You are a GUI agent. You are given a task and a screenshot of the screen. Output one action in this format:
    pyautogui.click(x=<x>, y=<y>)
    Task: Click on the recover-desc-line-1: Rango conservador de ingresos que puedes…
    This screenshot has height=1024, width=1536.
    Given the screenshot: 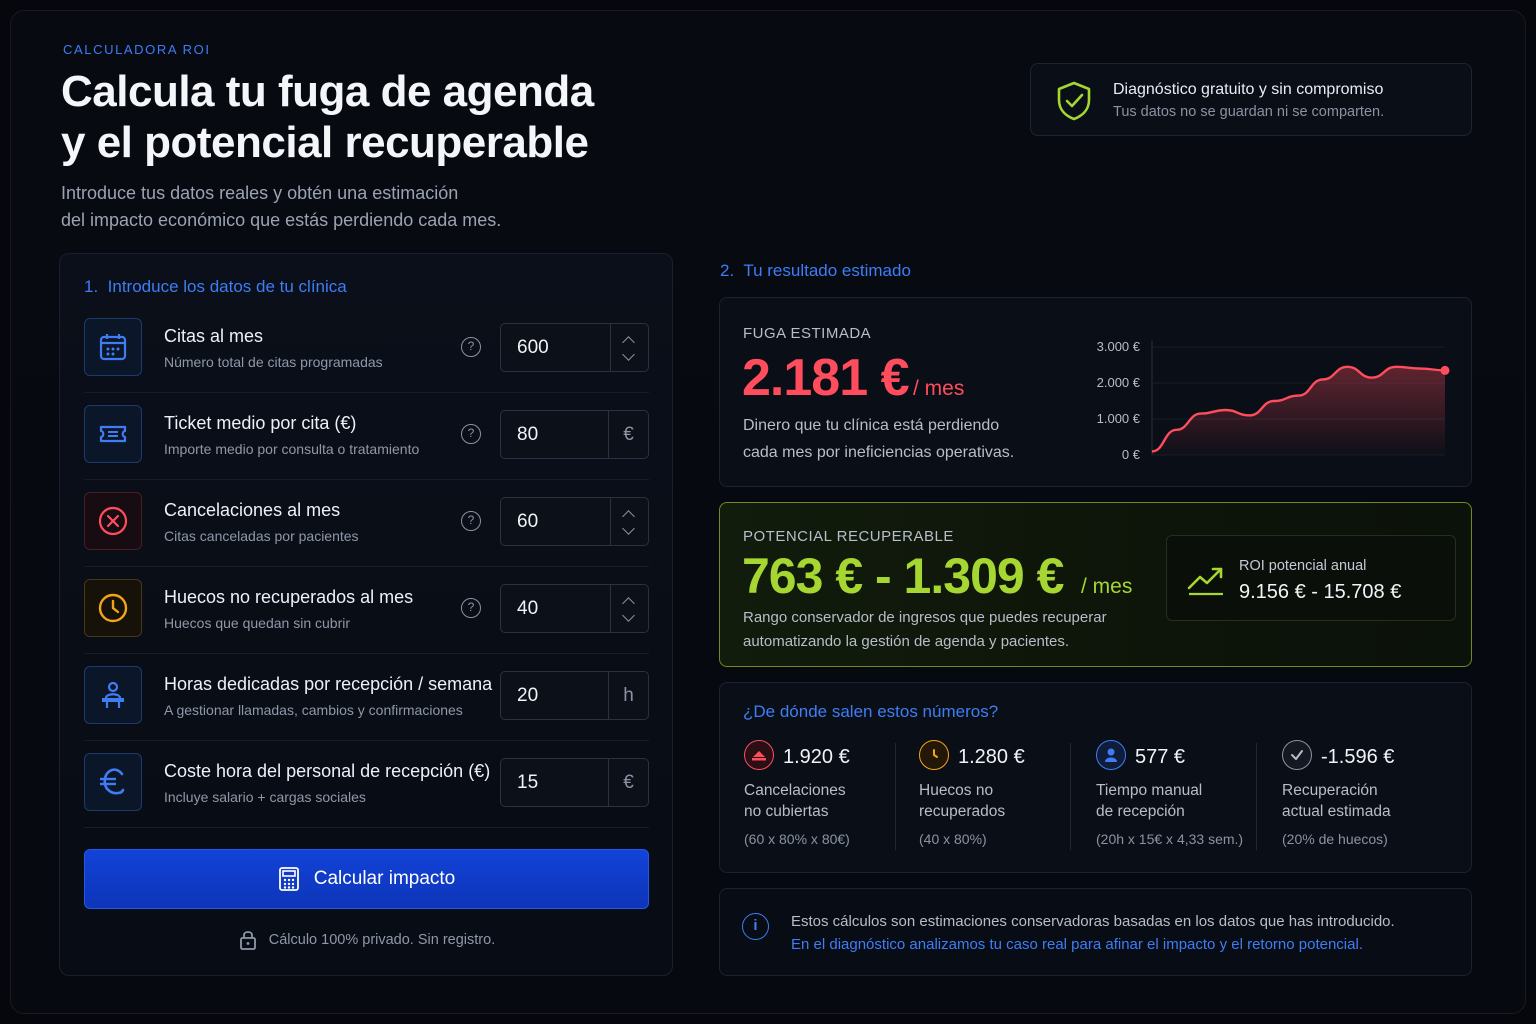 What is the action you would take?
    pyautogui.click(x=925, y=617)
    